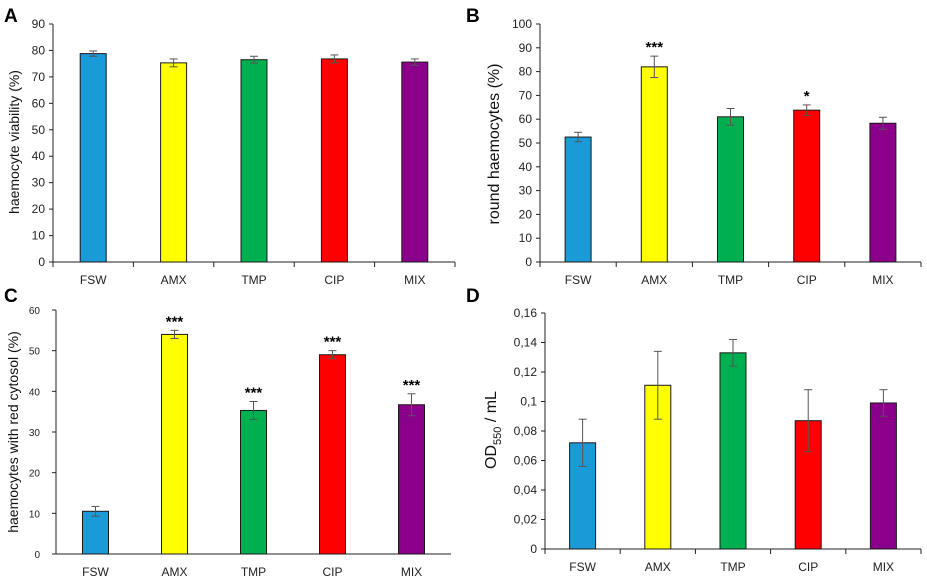 The height and width of the screenshot is (577, 927). What do you see at coordinates (522, 24) in the screenshot?
I see `y-tick-label: 100` at bounding box center [522, 24].